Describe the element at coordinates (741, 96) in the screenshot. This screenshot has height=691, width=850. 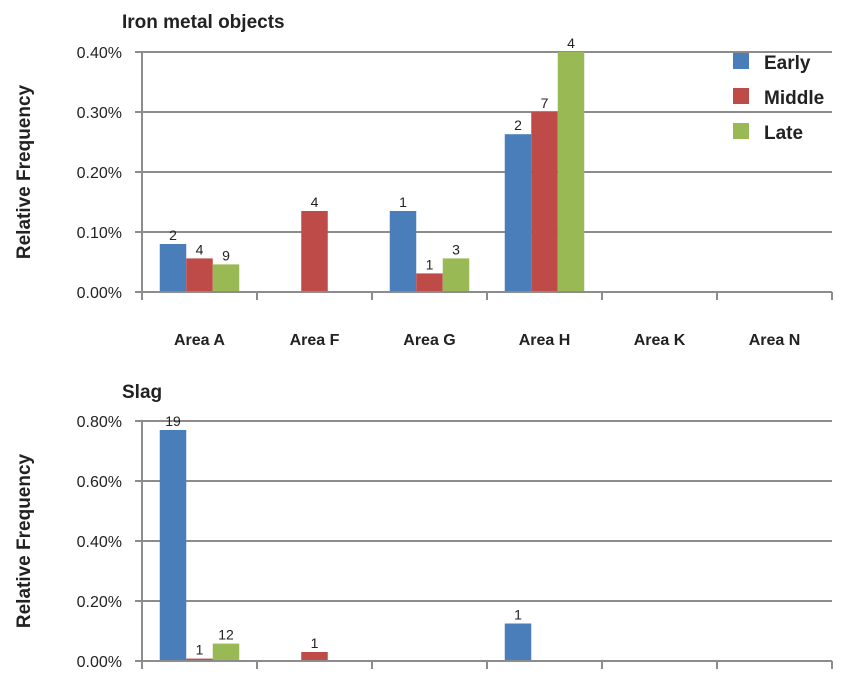
I see `legend-swatch-middle` at that location.